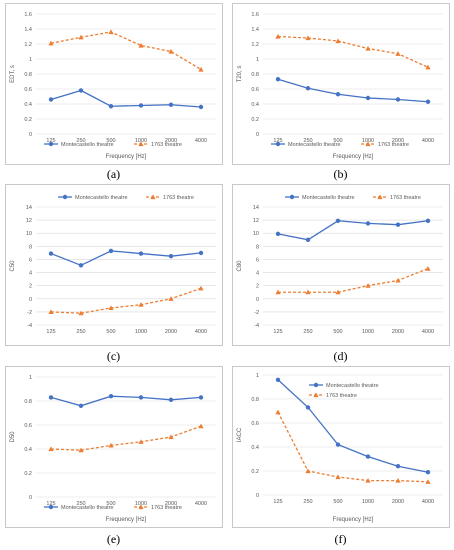  Describe the element at coordinates (257, 287) in the screenshot. I see `y-tick-label: 2` at that location.